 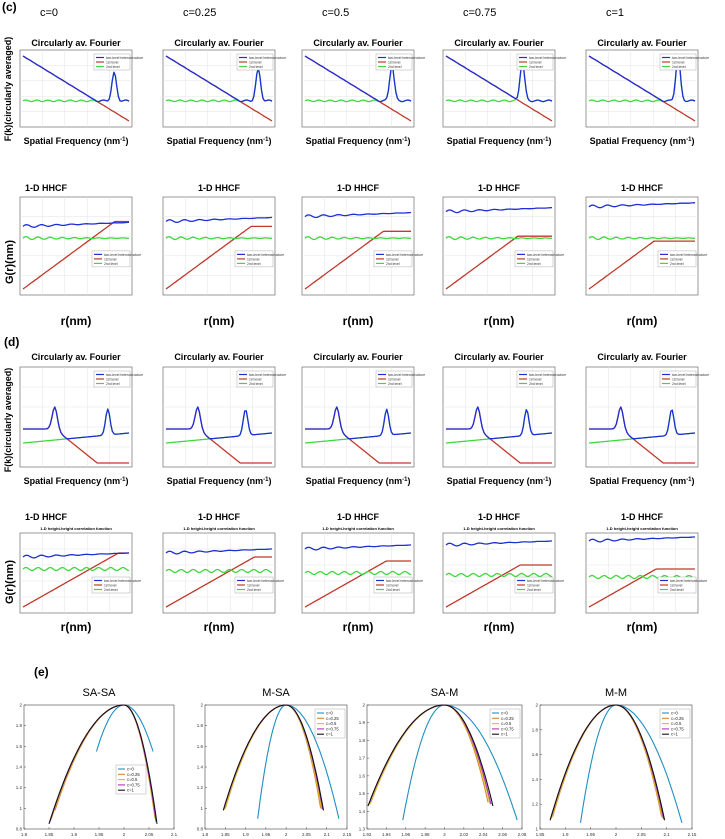 I want to click on hhcf-ylabel: G(r)(nm), so click(x=10, y=582).